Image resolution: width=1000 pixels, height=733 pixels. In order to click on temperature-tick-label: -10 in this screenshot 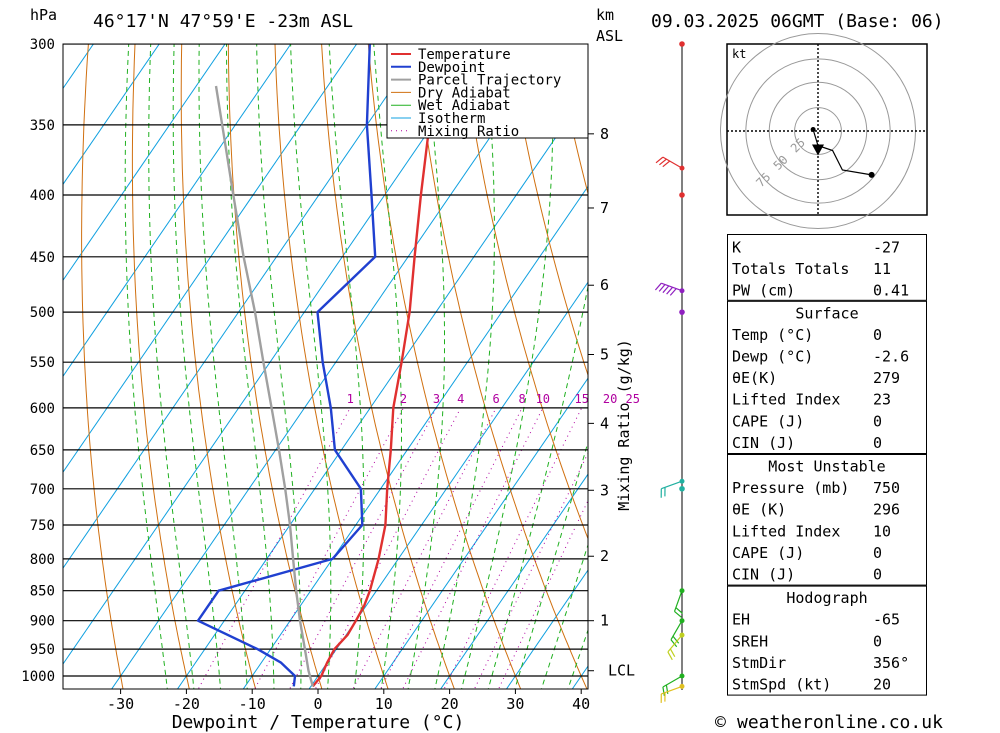, I will do `click(252, 704)`.